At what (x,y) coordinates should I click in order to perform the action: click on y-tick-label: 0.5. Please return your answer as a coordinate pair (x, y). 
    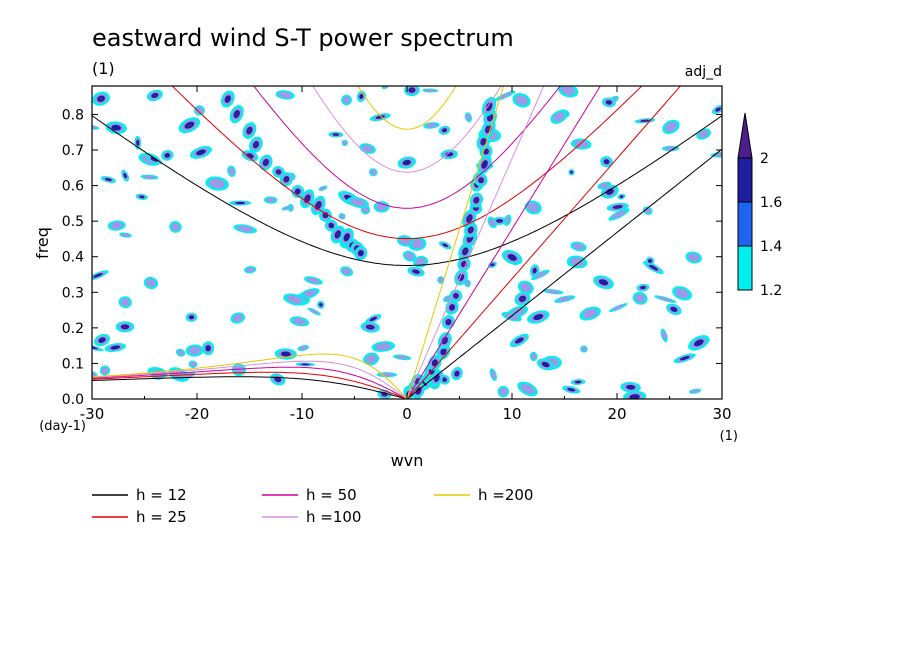
    Looking at the image, I should click on (73, 222).